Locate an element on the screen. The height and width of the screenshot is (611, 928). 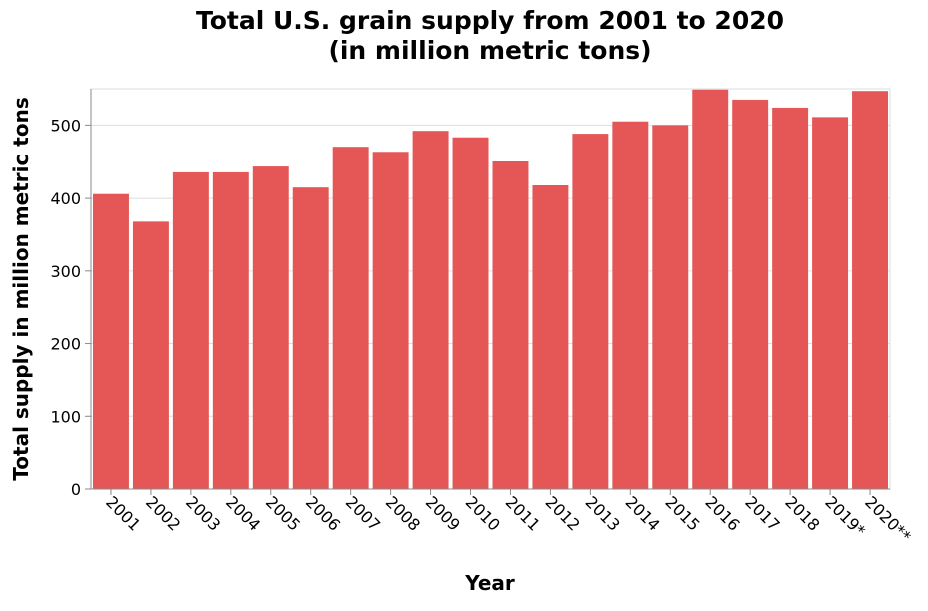
x-tick-label: 2009 is located at coordinates (443, 513).